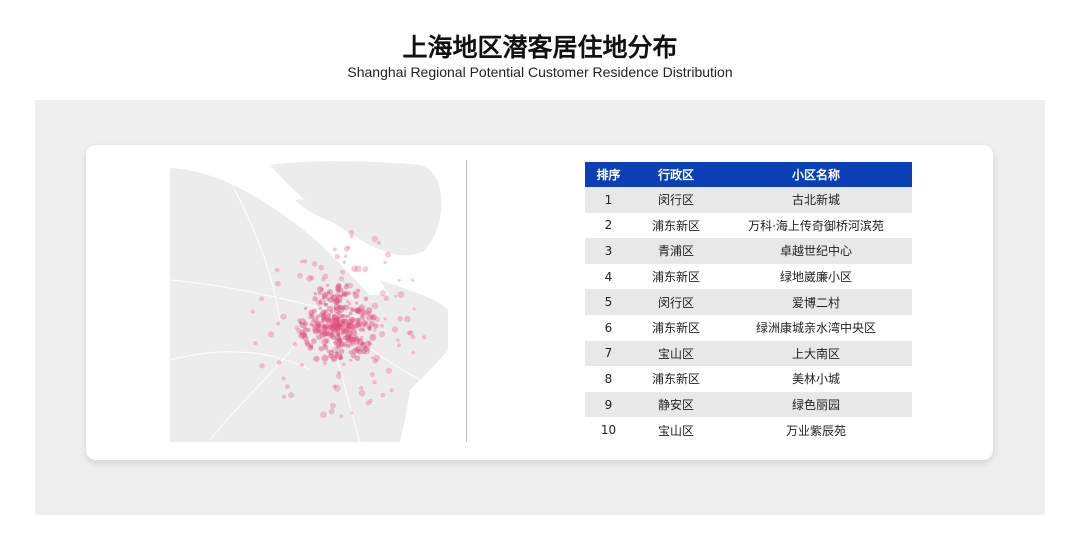  What do you see at coordinates (815, 379) in the screenshot?
I see `cell-community: 美林小城` at bounding box center [815, 379].